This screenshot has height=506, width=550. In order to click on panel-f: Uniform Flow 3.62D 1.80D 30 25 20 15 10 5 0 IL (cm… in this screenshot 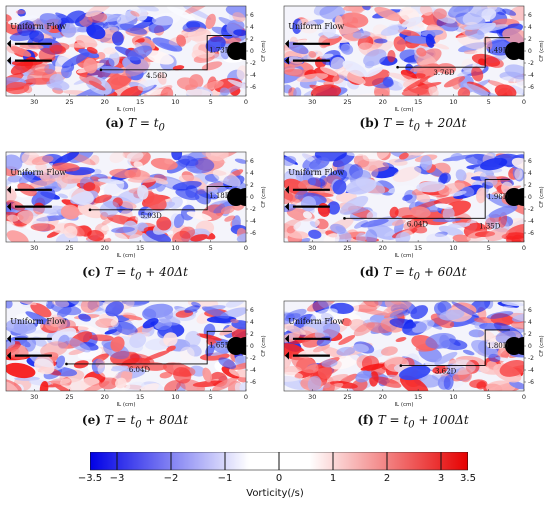, I will do `click(413, 352)`.